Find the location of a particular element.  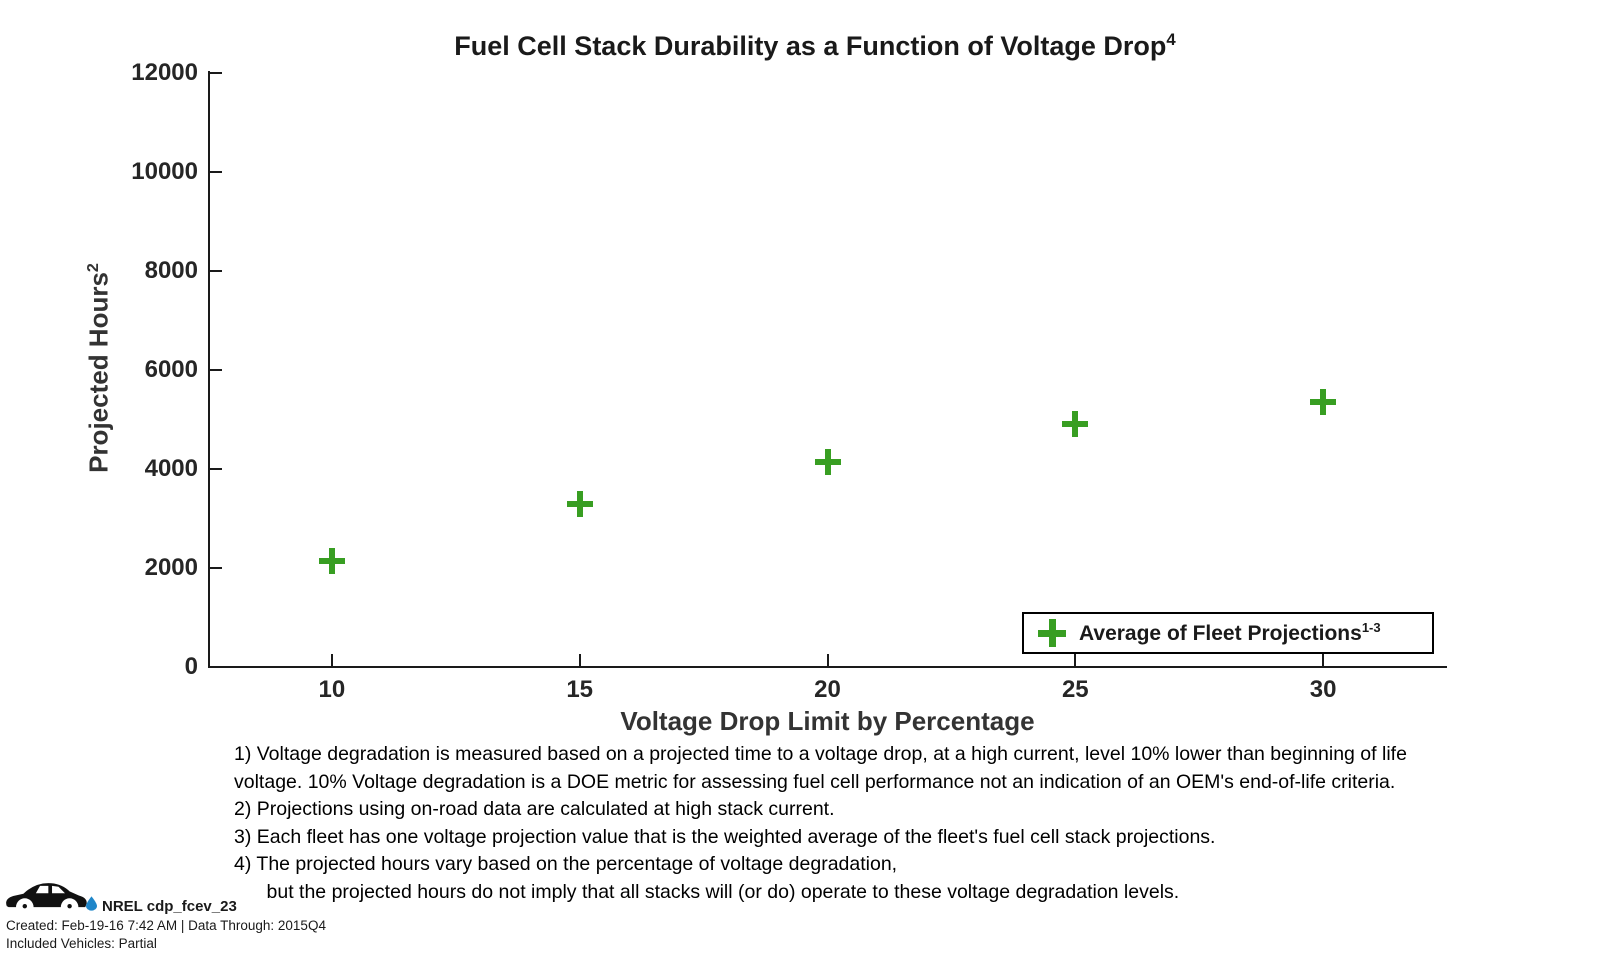

x-tick-label: 15 is located at coordinates (580, 689).